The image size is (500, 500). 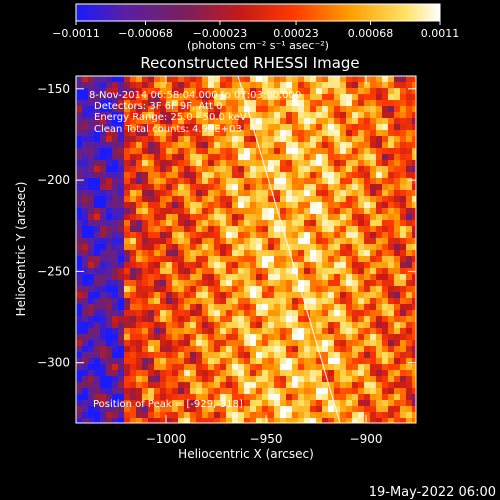 I want to click on colorbar-tick-label: 0.00023, so click(x=296, y=33).